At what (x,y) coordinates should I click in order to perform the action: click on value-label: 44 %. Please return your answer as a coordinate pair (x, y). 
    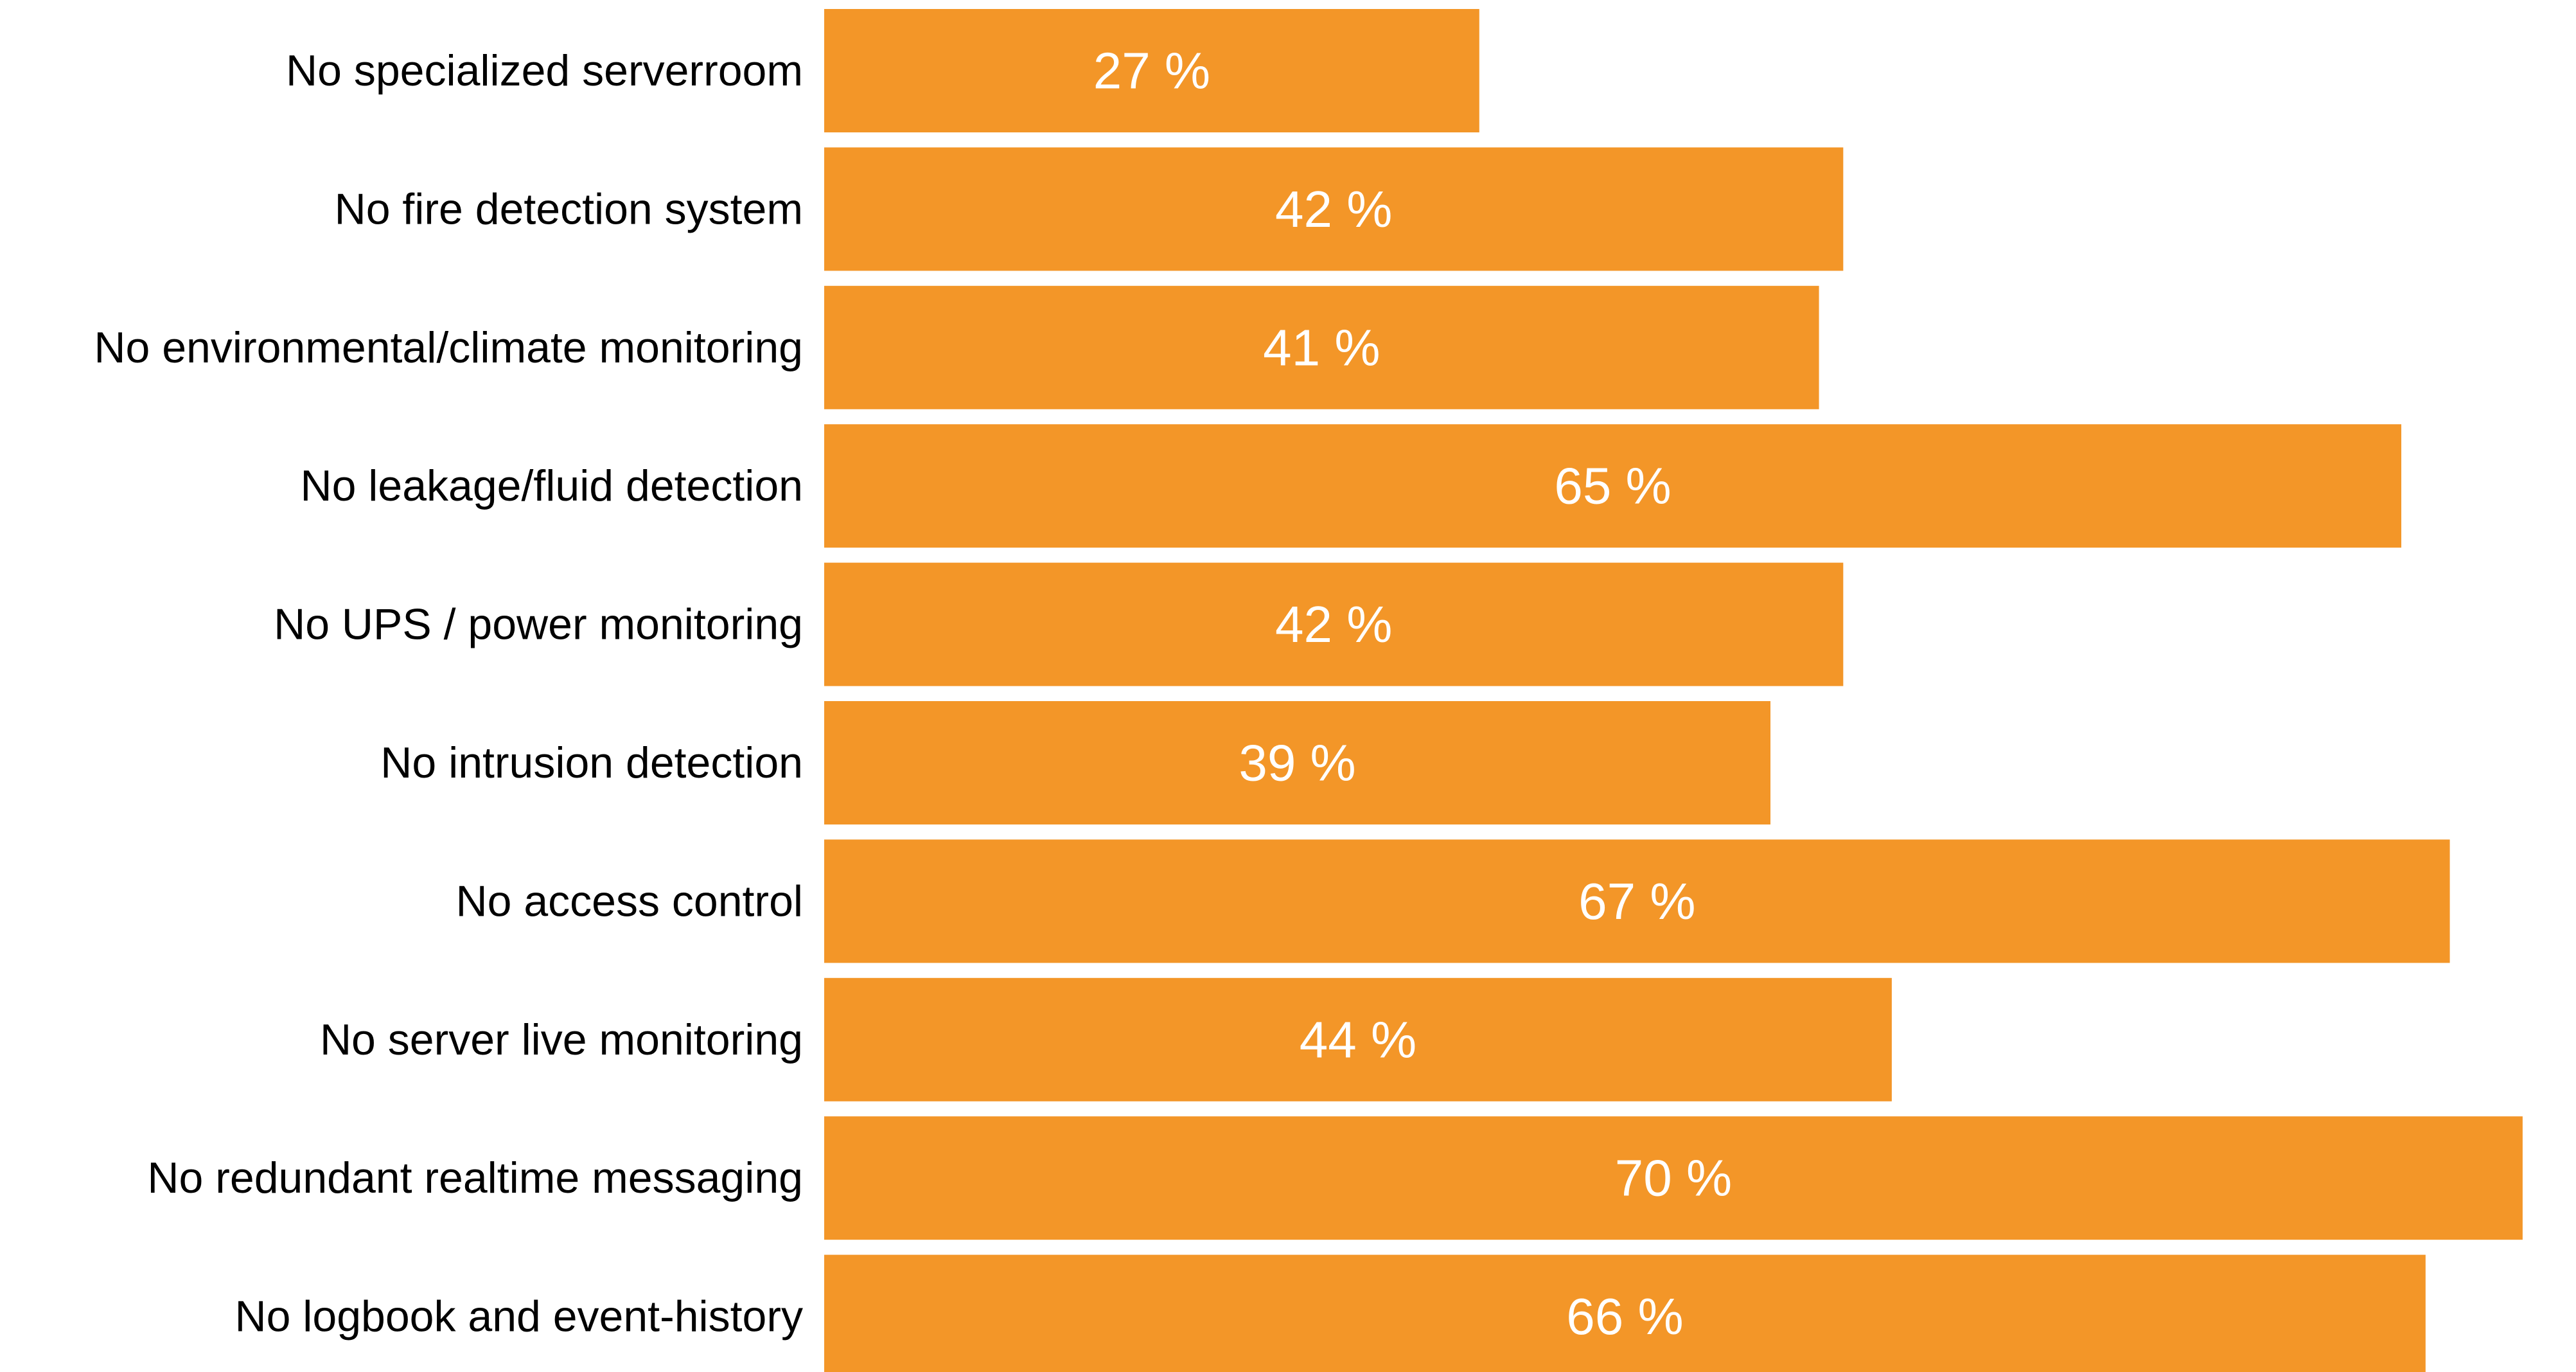
    Looking at the image, I should click on (1358, 1039).